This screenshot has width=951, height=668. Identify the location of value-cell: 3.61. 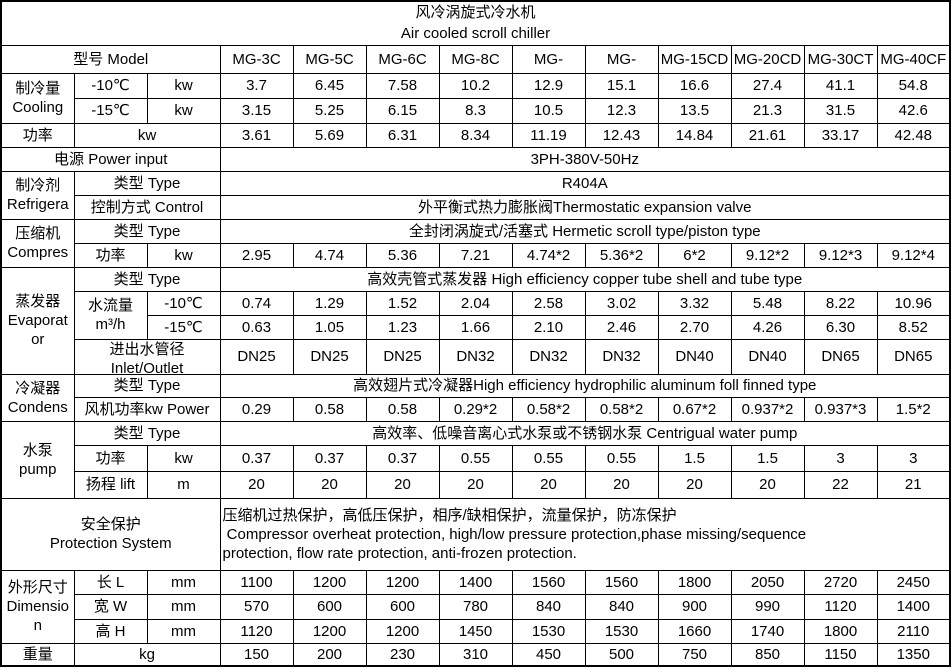
(256, 135).